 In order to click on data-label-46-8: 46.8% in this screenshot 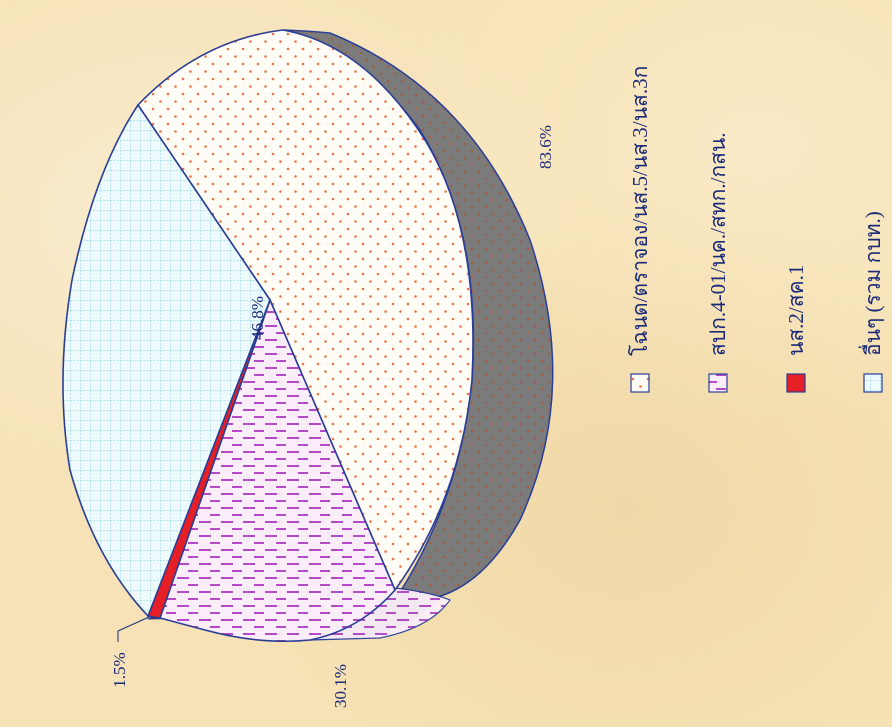, I will do `click(257, 318)`.